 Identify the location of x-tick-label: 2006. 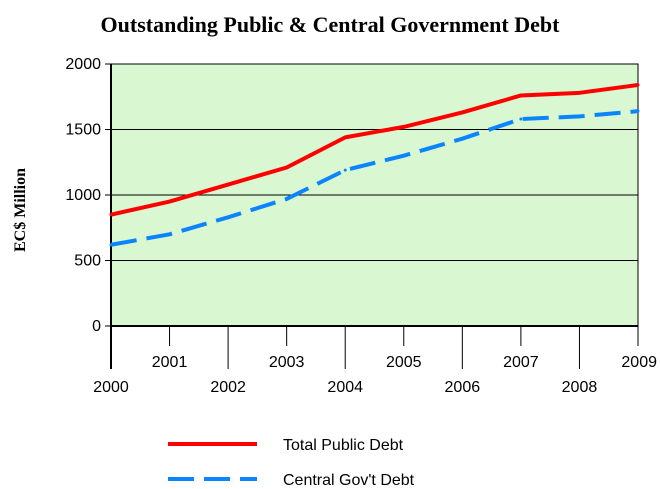
(463, 387).